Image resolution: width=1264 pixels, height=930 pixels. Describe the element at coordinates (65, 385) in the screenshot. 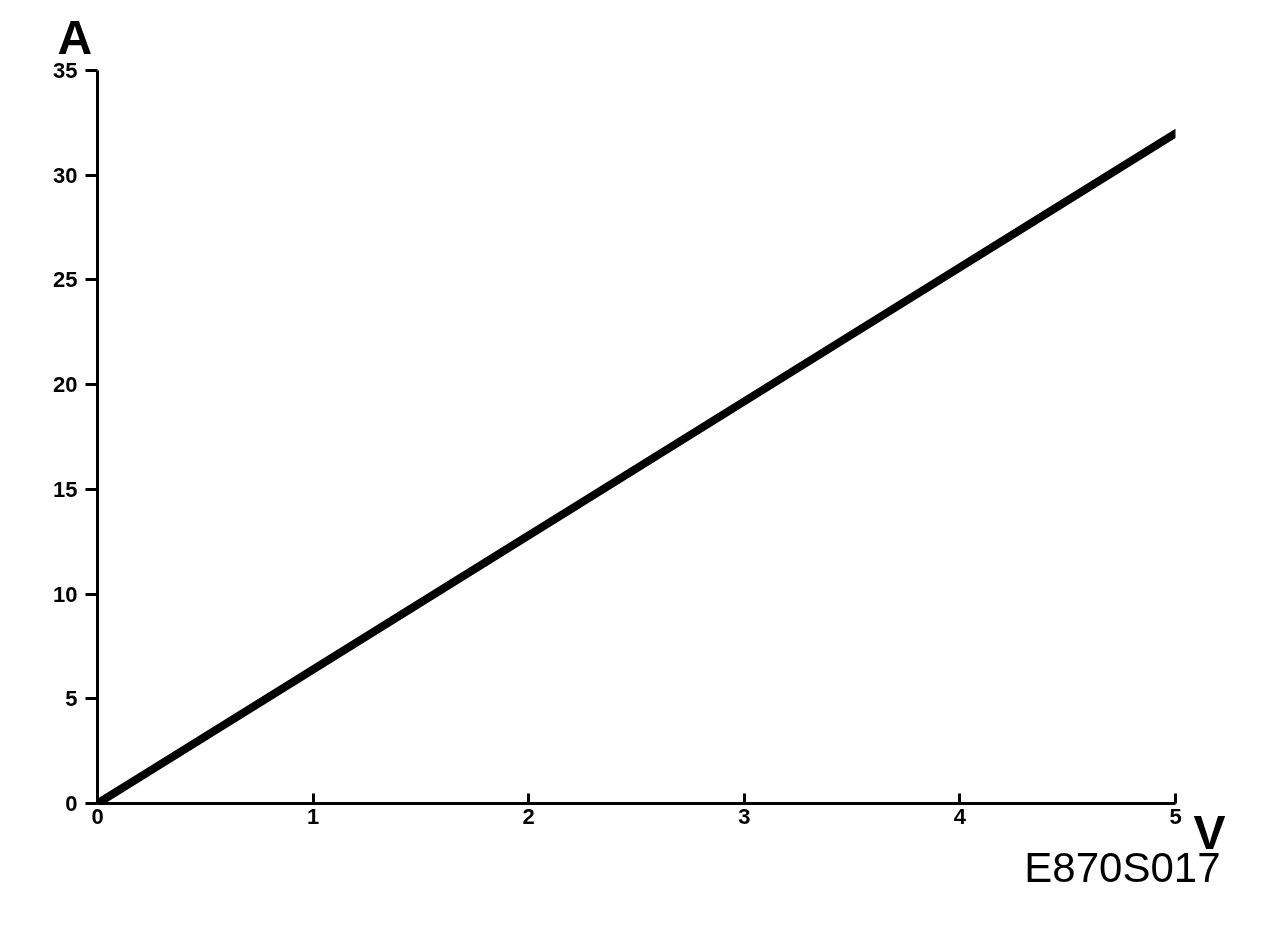

I see `y-tick-label: 20` at that location.